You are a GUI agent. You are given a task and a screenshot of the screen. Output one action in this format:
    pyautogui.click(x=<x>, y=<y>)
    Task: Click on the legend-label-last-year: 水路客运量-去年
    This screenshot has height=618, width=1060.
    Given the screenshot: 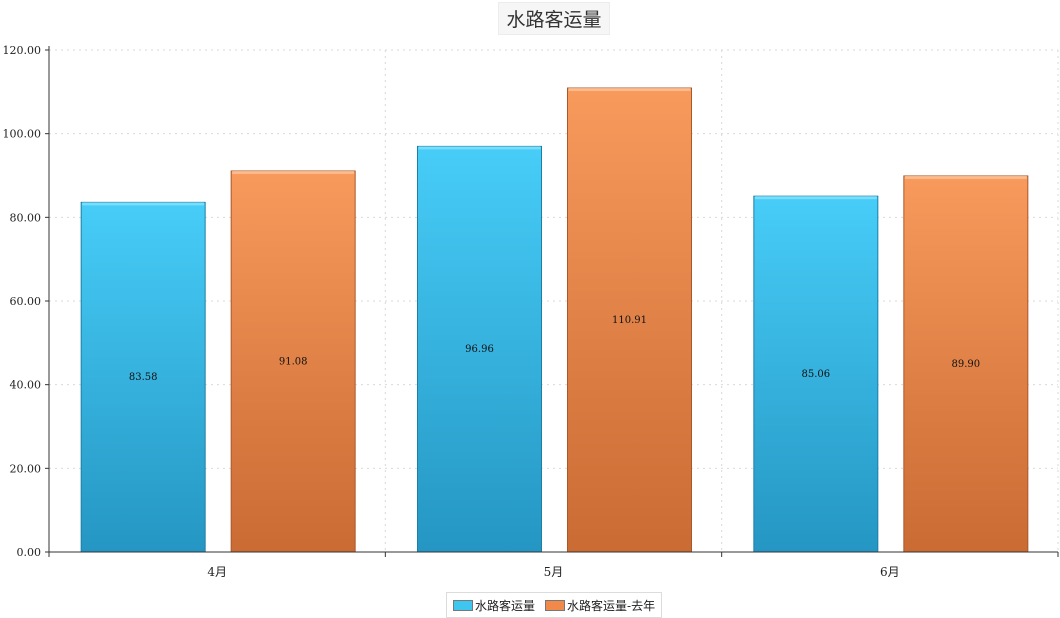 What is the action you would take?
    pyautogui.click(x=611, y=605)
    